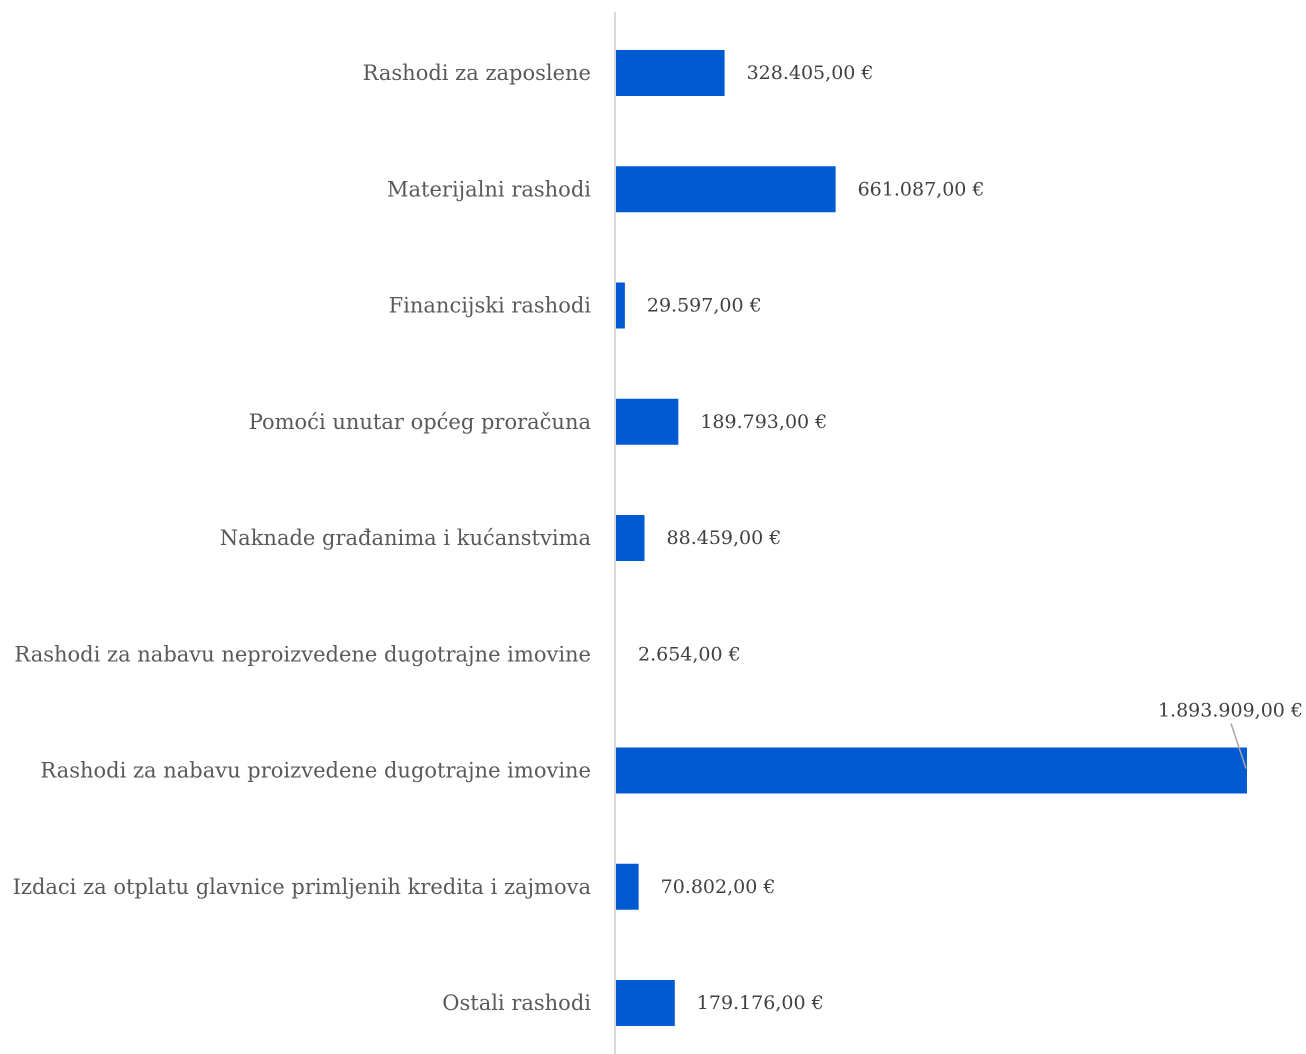  Describe the element at coordinates (763, 422) in the screenshot. I see `value-label: 189.793,00 €` at that location.